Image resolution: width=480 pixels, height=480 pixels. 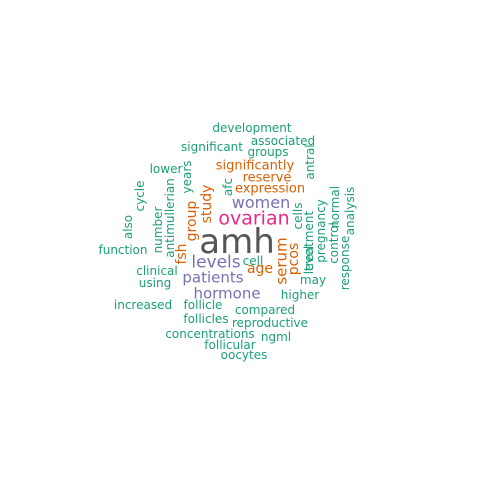 I want to click on word-expression: expression, so click(x=270, y=189).